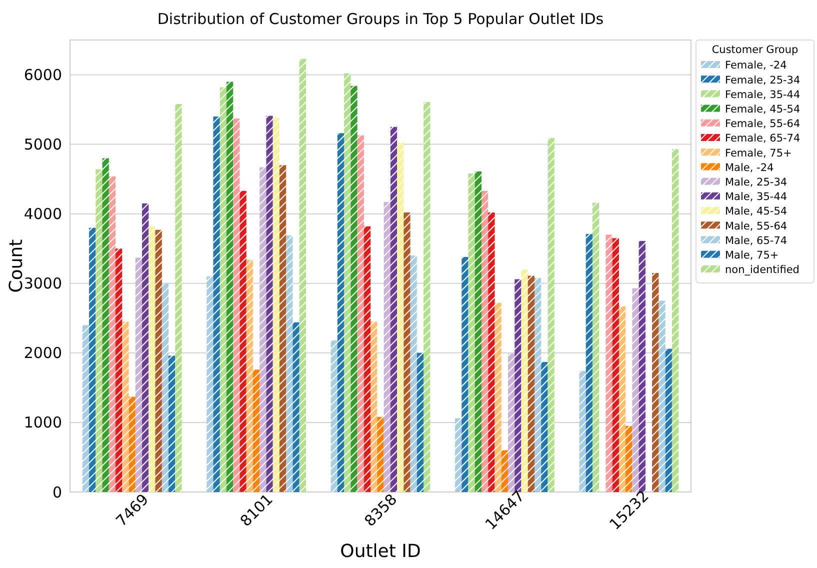 This screenshot has height=568, width=817. I want to click on legend-label: Female, 55-64, so click(762, 124).